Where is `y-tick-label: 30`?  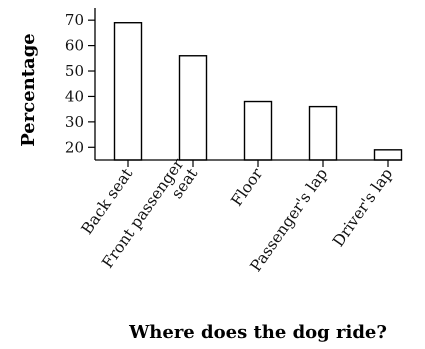
y-tick-label: 30 is located at coordinates (74, 122).